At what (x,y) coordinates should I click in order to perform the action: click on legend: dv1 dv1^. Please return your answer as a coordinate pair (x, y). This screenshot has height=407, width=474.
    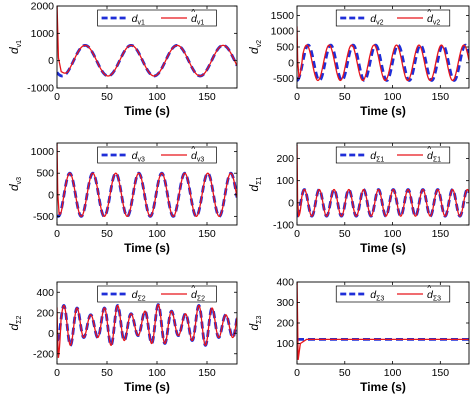
    Looking at the image, I should click on (157, 17).